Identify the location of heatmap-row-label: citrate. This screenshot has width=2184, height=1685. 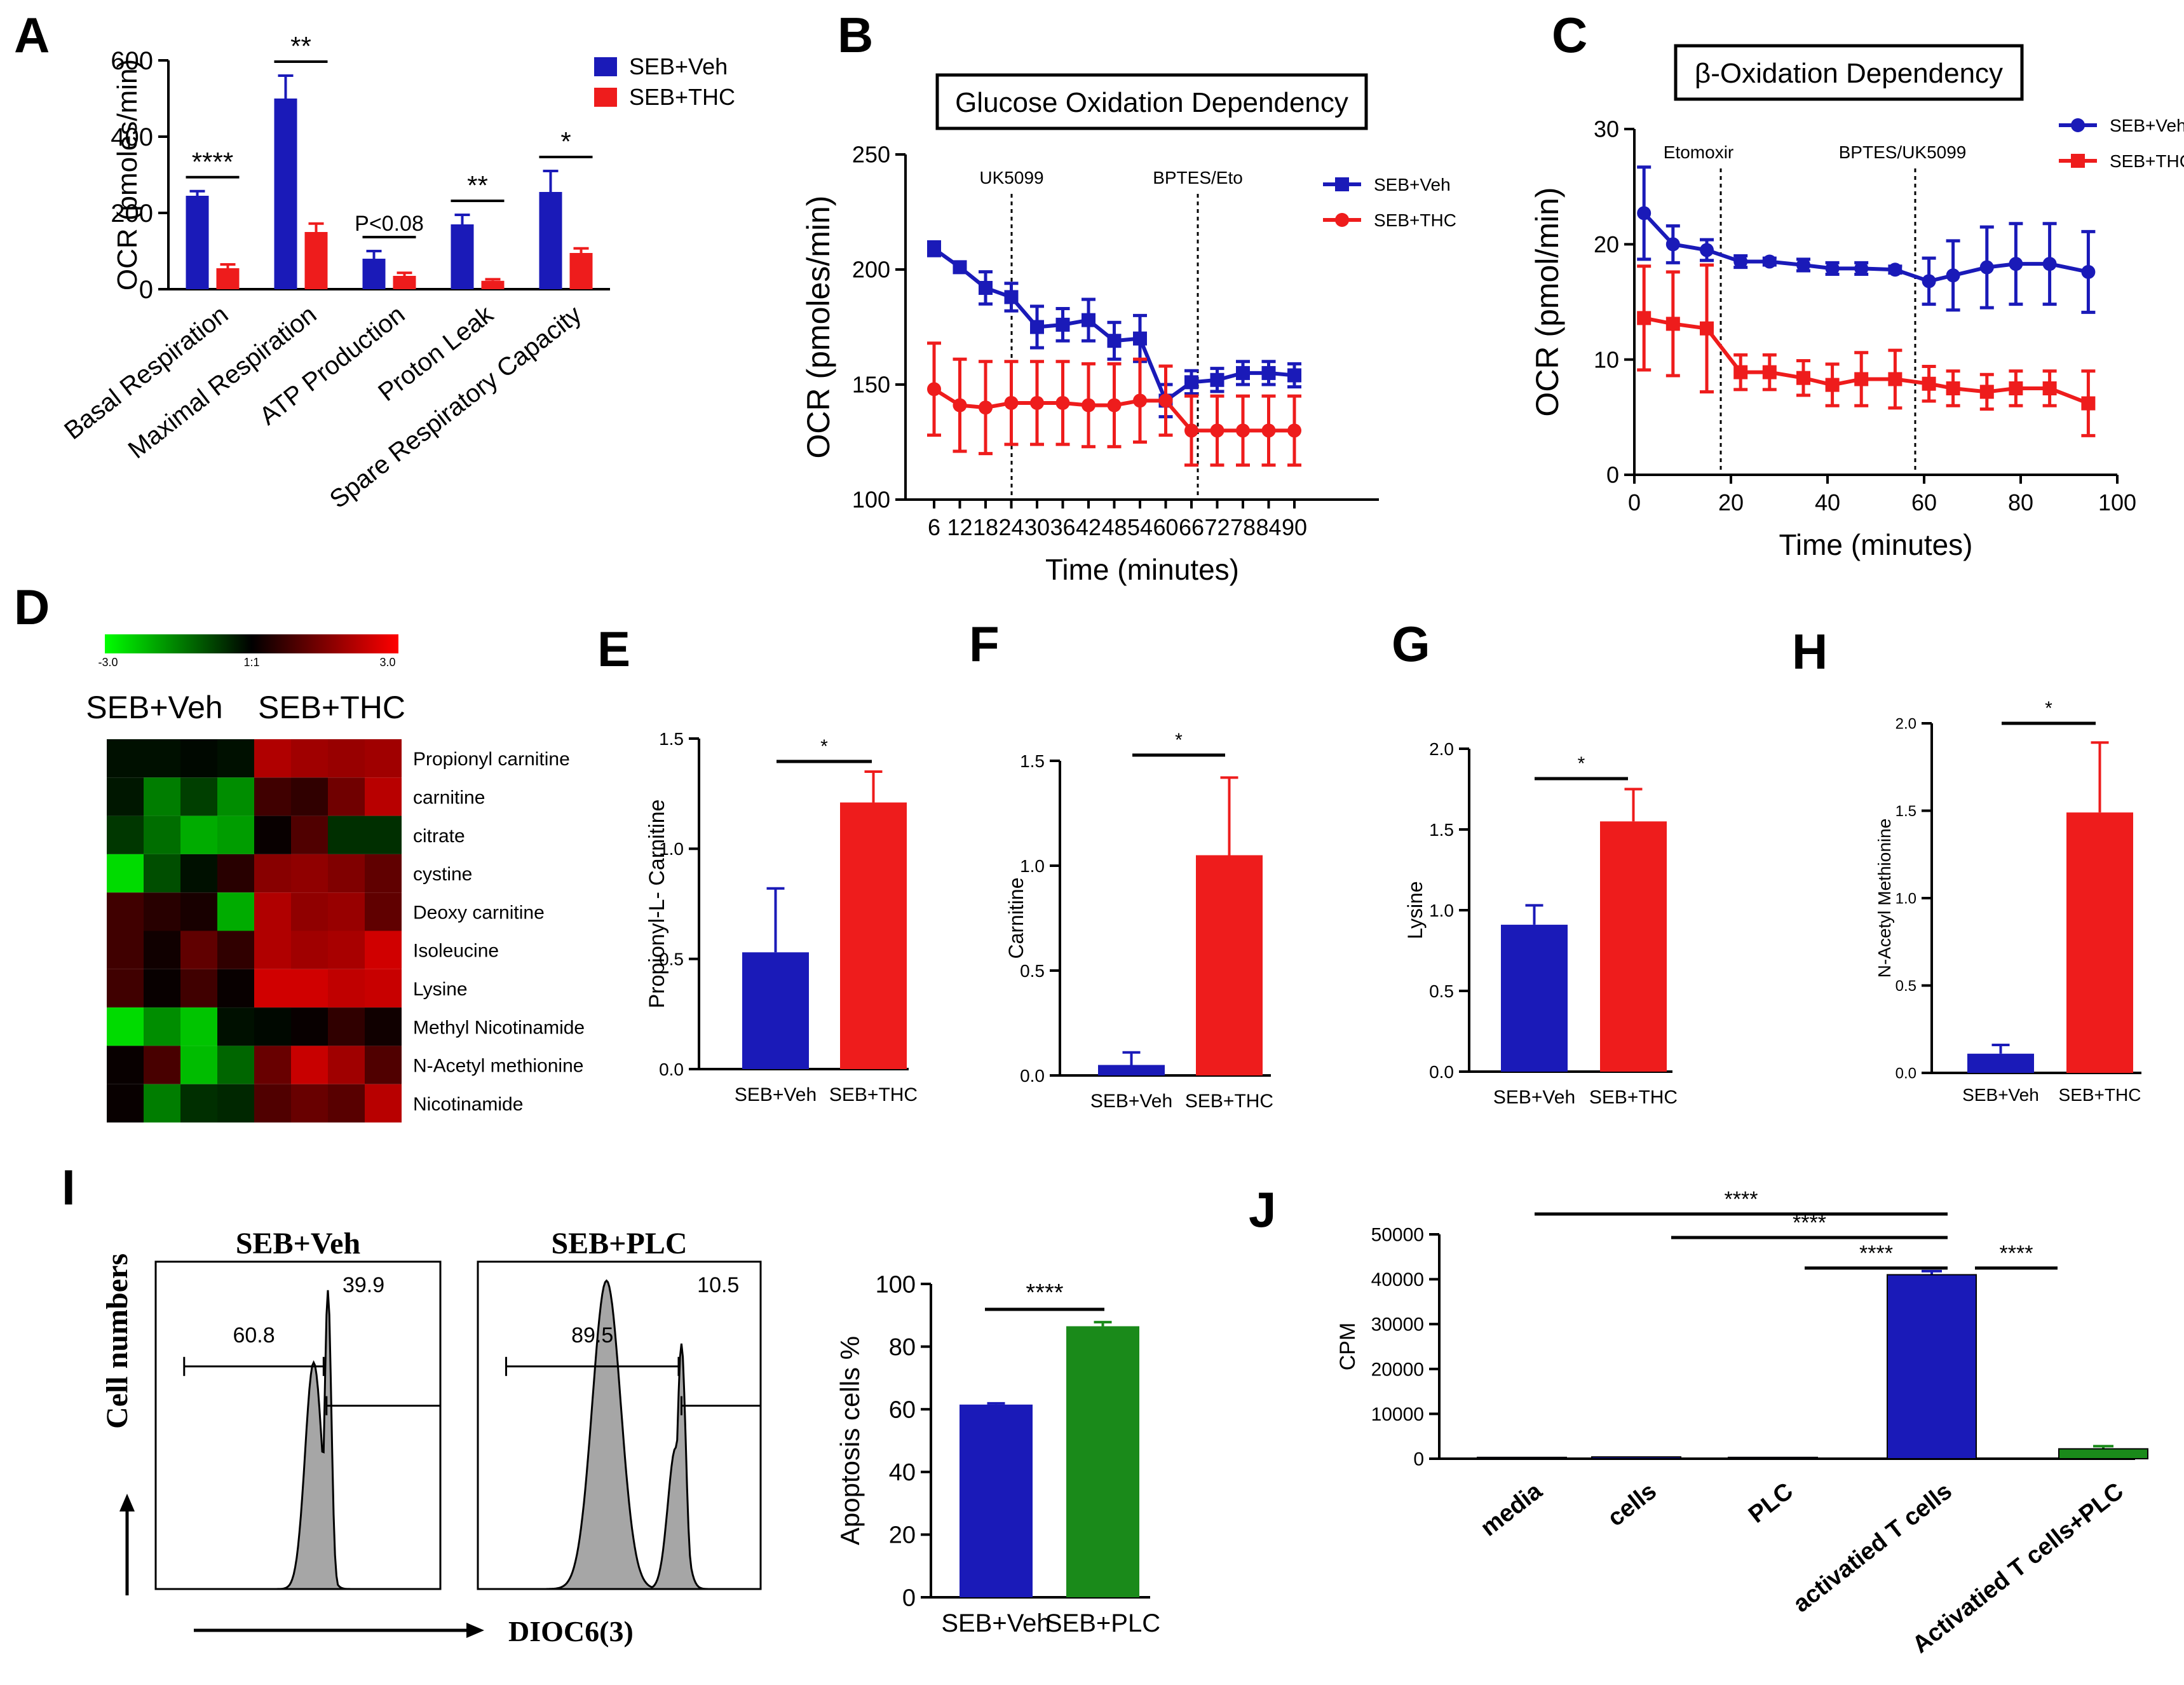
(439, 837).